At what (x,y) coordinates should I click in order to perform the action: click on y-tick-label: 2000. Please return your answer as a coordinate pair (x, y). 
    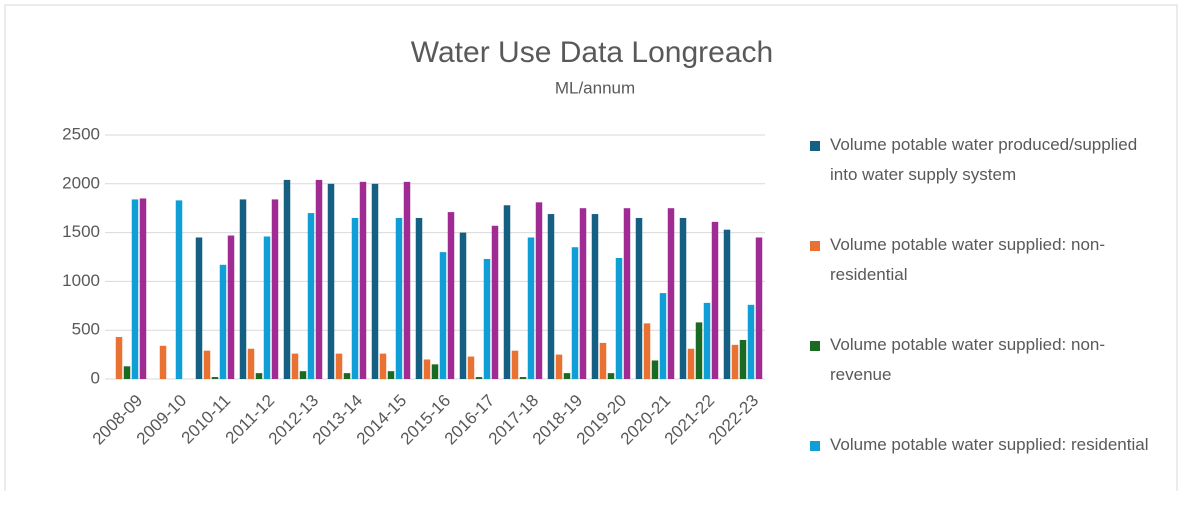
    Looking at the image, I should click on (81, 182).